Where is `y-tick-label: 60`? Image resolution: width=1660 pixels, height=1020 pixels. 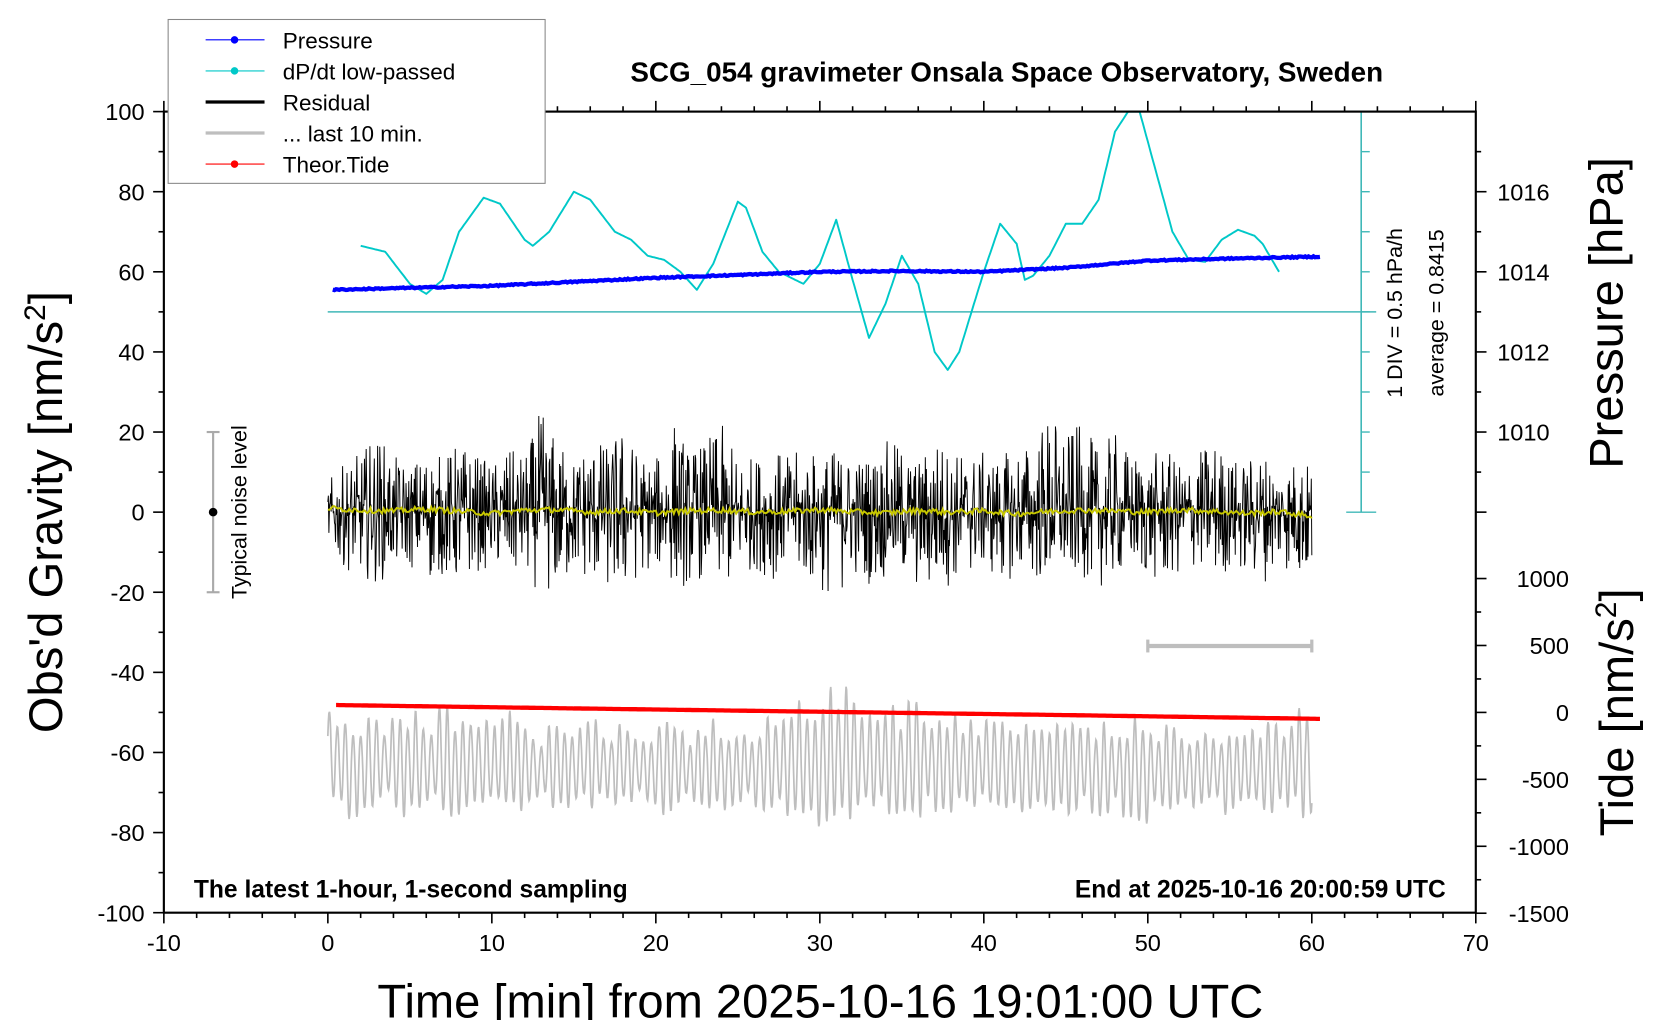 y-tick-label: 60 is located at coordinates (131, 272).